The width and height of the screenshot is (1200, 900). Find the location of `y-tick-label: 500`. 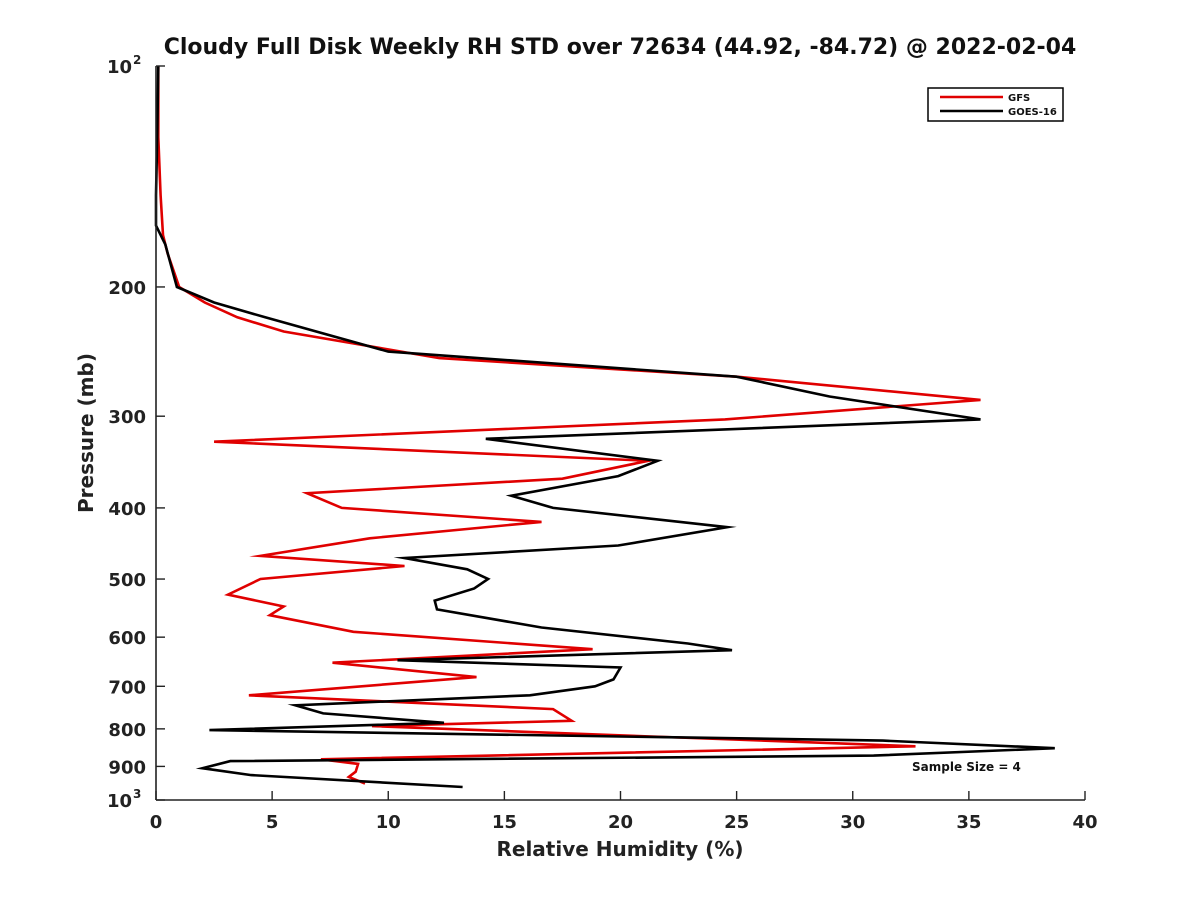

y-tick-label: 500 is located at coordinates (127, 580).